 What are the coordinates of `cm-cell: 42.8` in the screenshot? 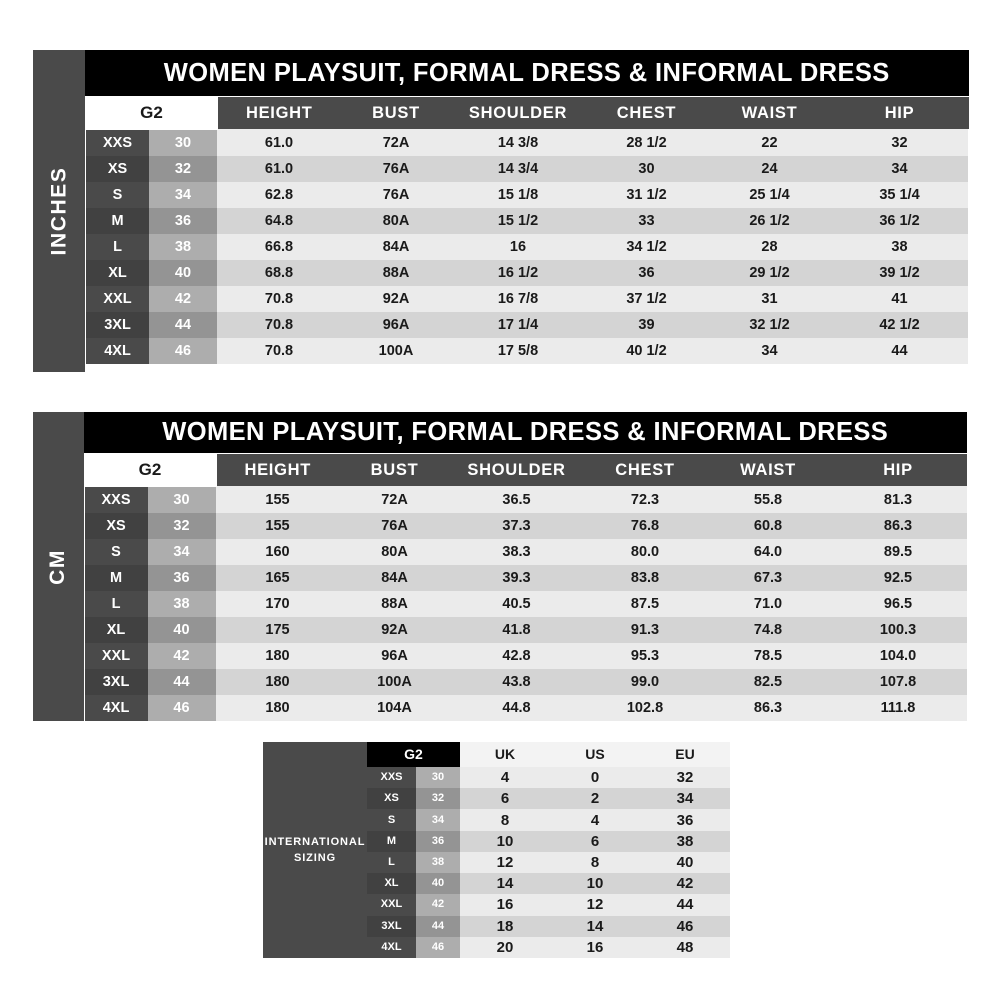 It's located at (516, 656).